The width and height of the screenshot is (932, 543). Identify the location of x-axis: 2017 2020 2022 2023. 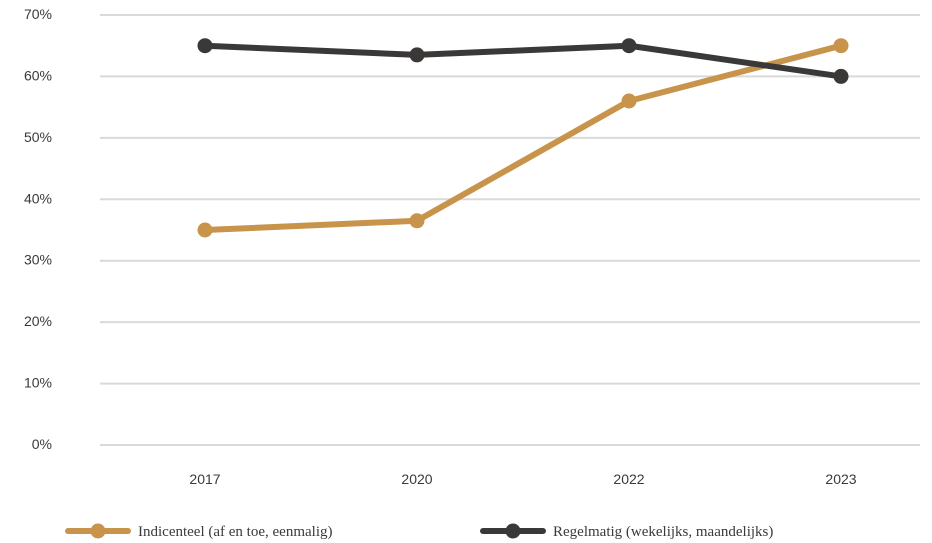
(522, 479).